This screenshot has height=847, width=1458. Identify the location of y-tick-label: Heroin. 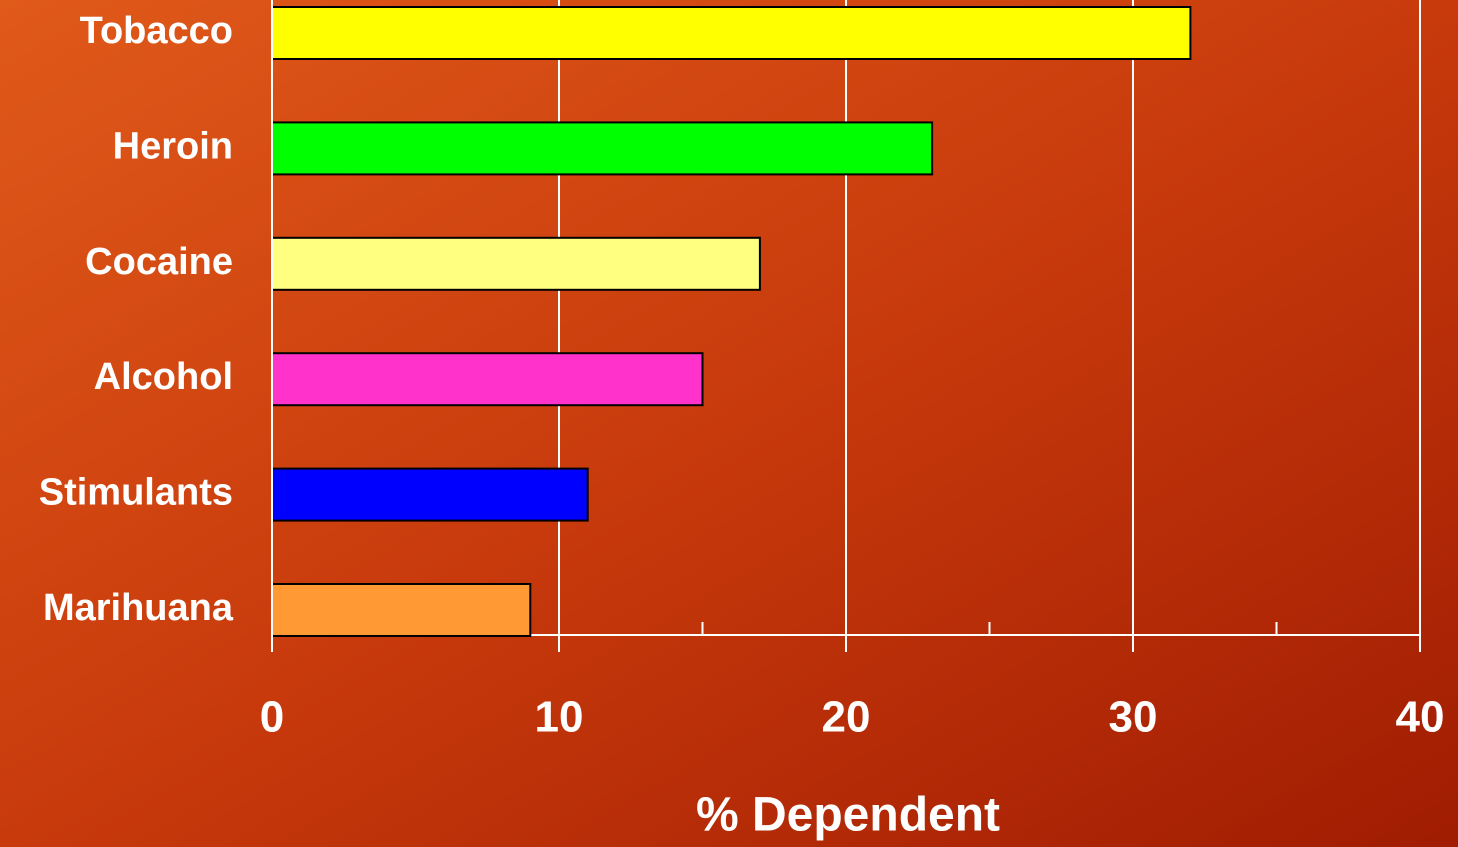
(173, 146).